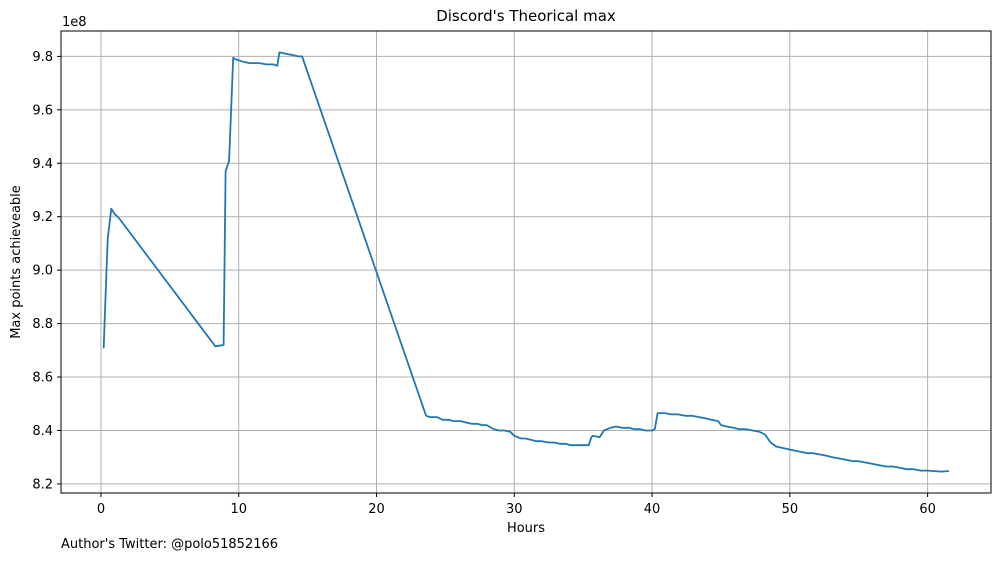 The image size is (1001, 562). Describe the element at coordinates (42, 484) in the screenshot. I see `y-tick-label: 8.2` at that location.